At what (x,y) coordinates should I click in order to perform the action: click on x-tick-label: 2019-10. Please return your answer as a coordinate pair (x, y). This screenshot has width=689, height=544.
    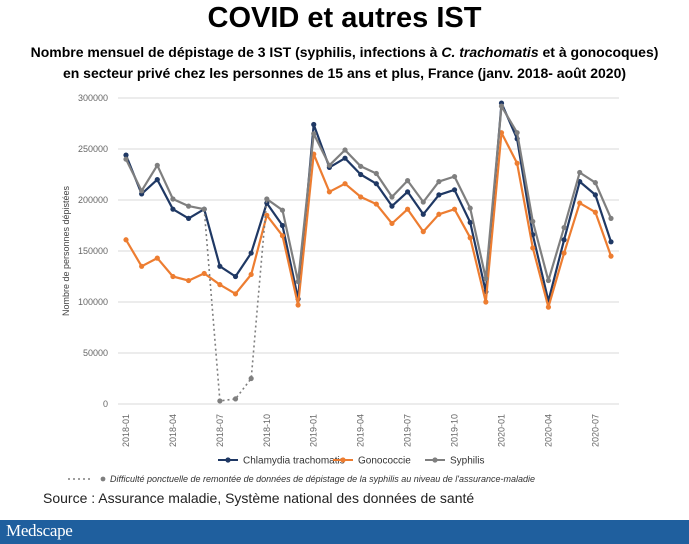
    Looking at the image, I should click on (455, 430).